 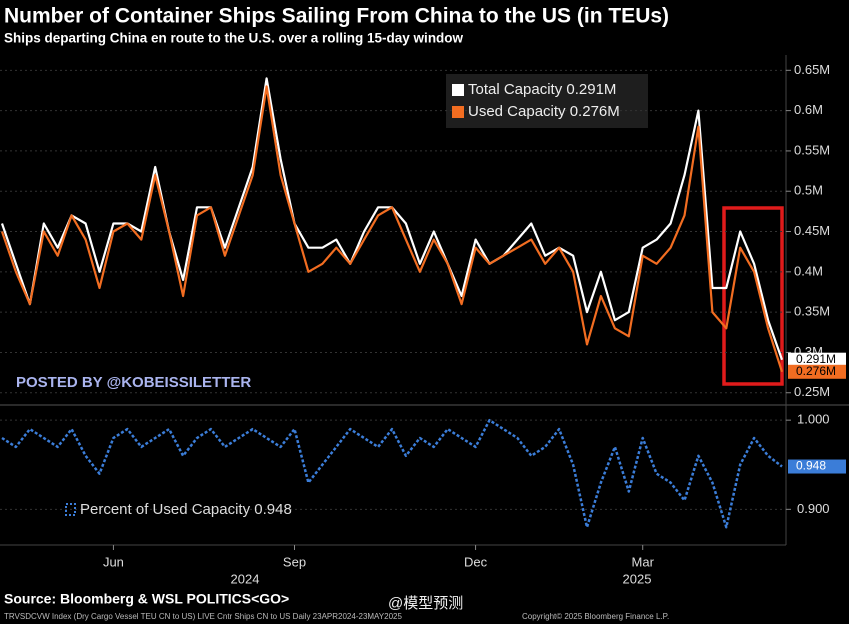 What do you see at coordinates (294, 561) in the screenshot?
I see `x-tick-label: Sep` at bounding box center [294, 561].